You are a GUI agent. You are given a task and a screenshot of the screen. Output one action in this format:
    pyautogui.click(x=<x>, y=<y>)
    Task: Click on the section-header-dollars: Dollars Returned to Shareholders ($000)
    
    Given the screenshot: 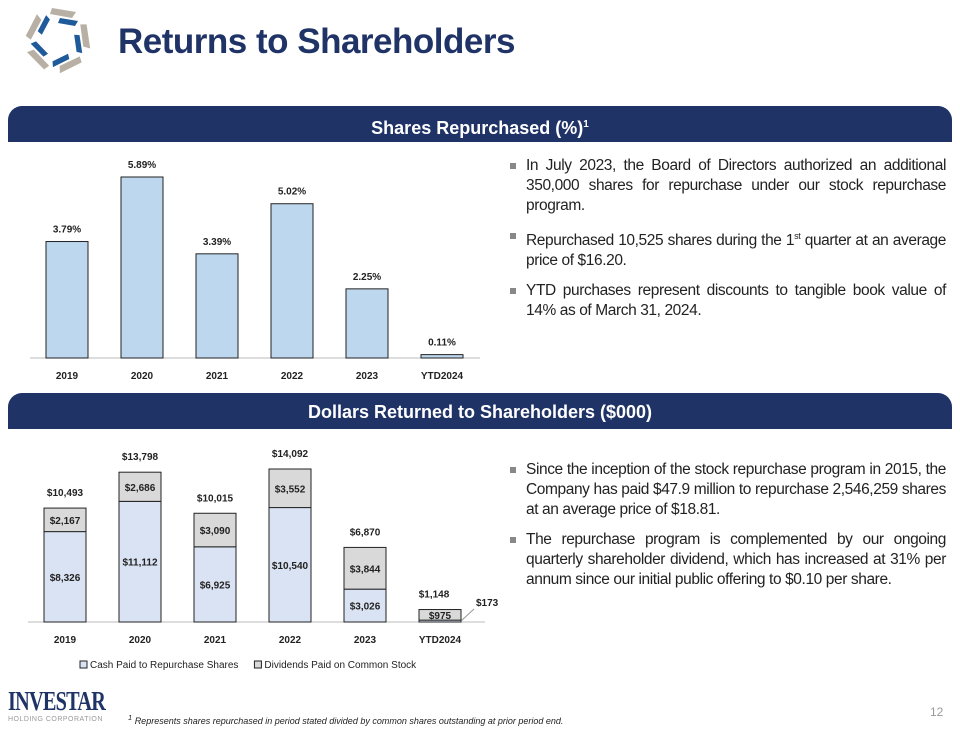 What is the action you would take?
    pyautogui.click(x=480, y=411)
    